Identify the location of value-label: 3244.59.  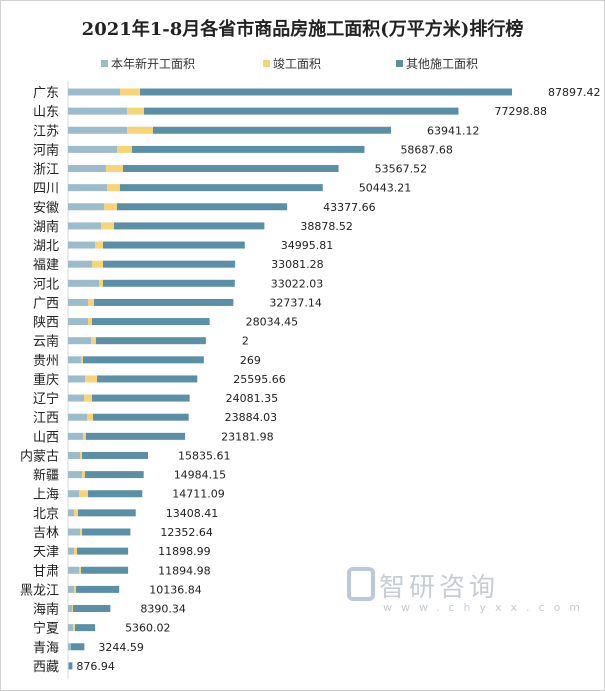
(120, 647).